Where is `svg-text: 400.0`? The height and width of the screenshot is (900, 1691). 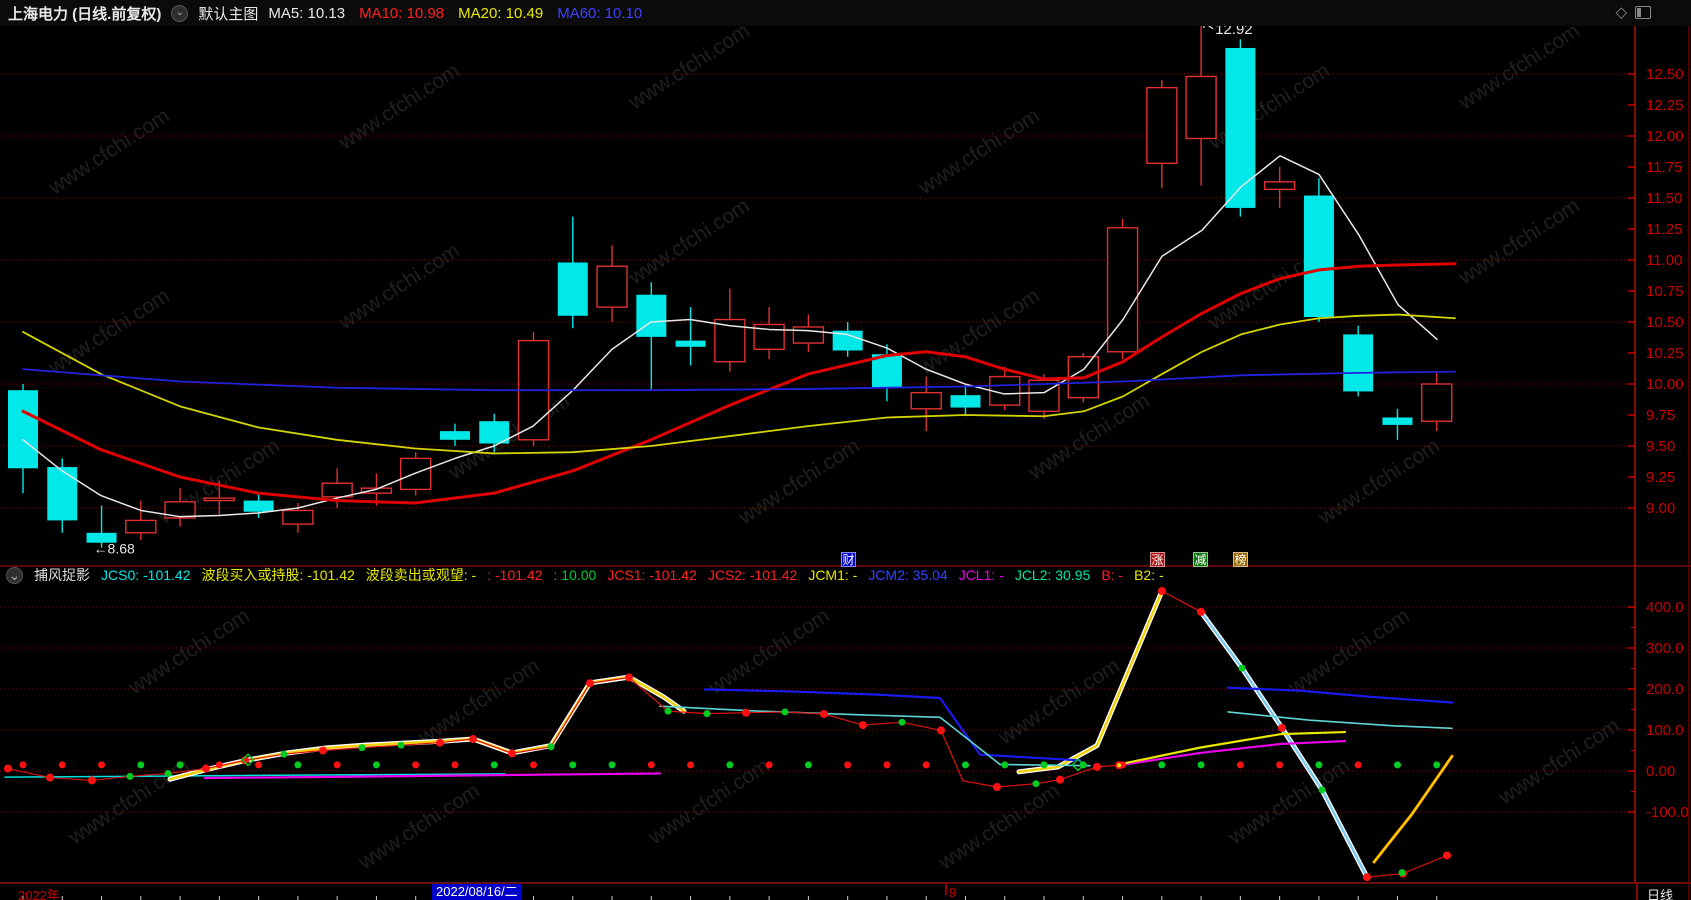 svg-text: 400.0 is located at coordinates (1665, 607).